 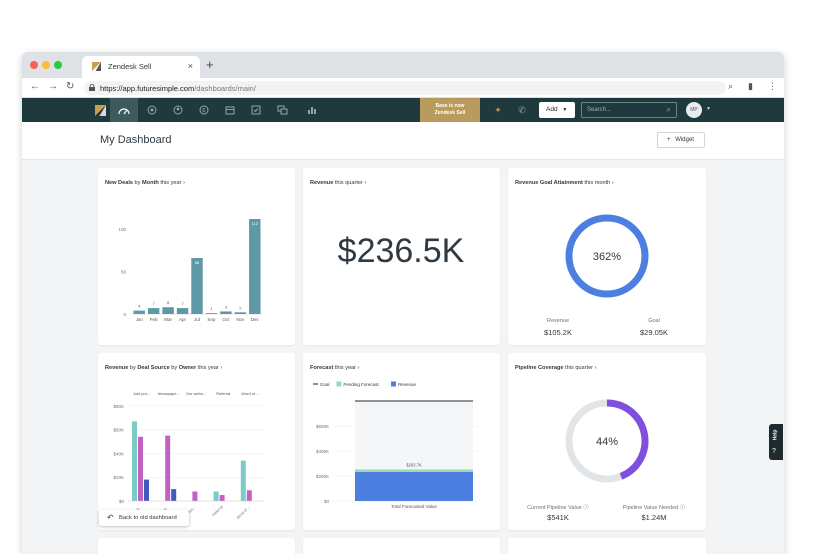 What do you see at coordinates (629, 110) in the screenshot?
I see `search-input: Search... ⌕` at bounding box center [629, 110].